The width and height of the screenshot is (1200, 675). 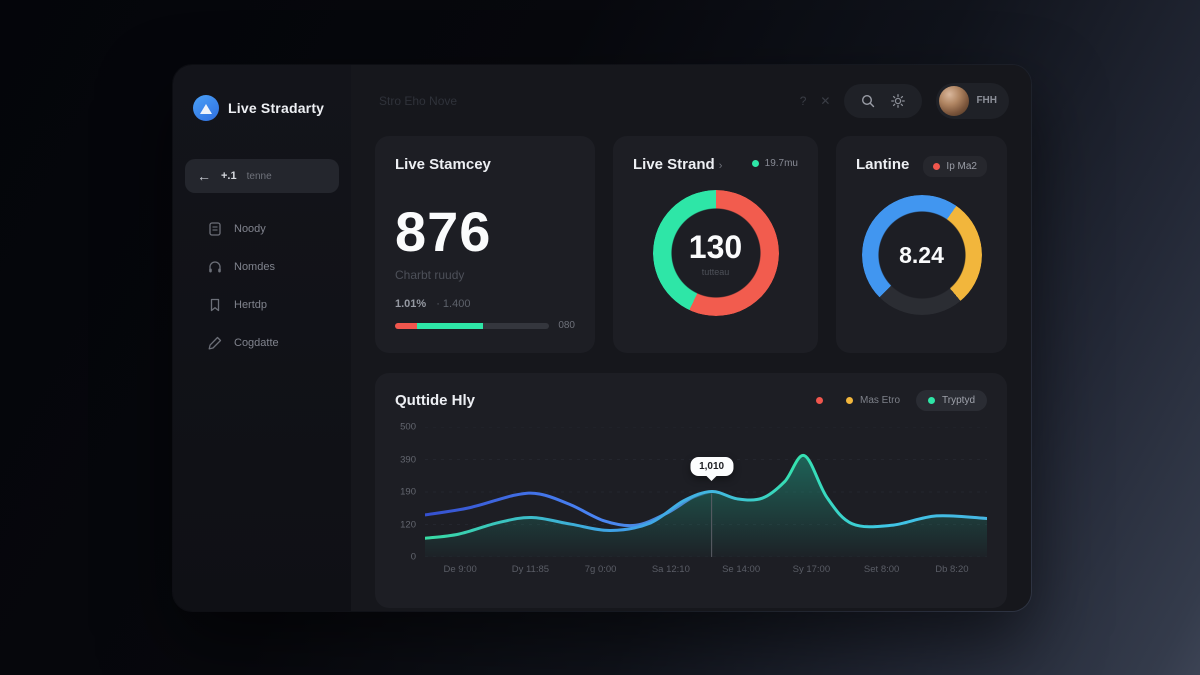 I want to click on y-tick-label: 190, so click(x=408, y=492).